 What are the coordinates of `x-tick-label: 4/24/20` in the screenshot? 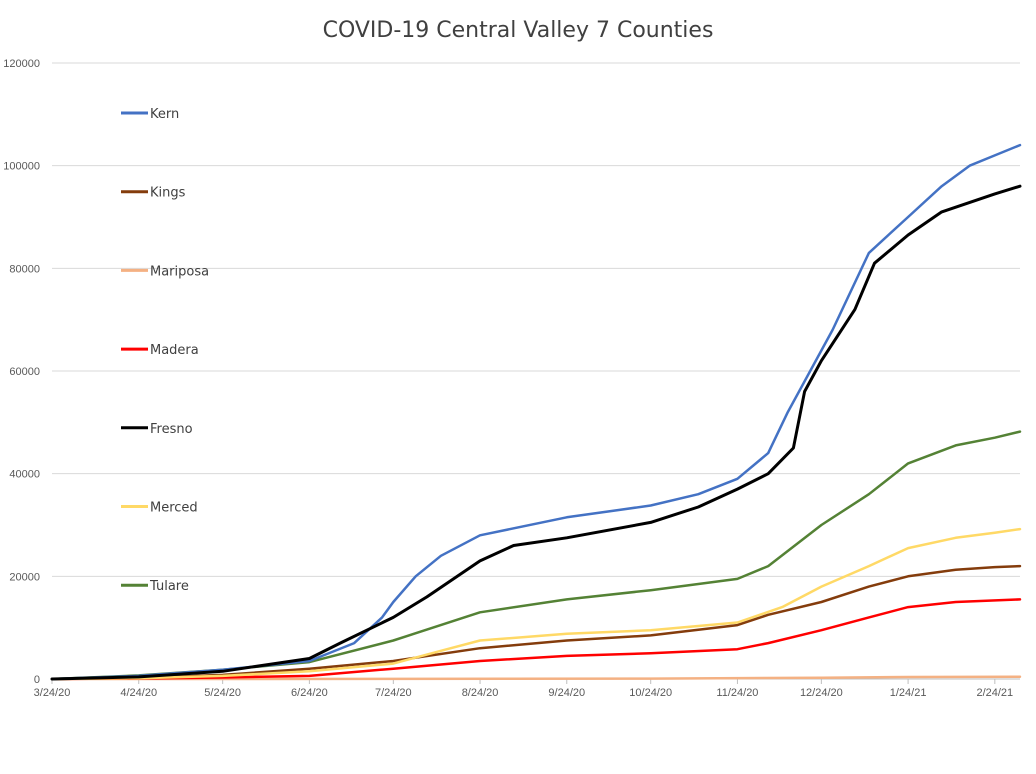 It's located at (138, 693).